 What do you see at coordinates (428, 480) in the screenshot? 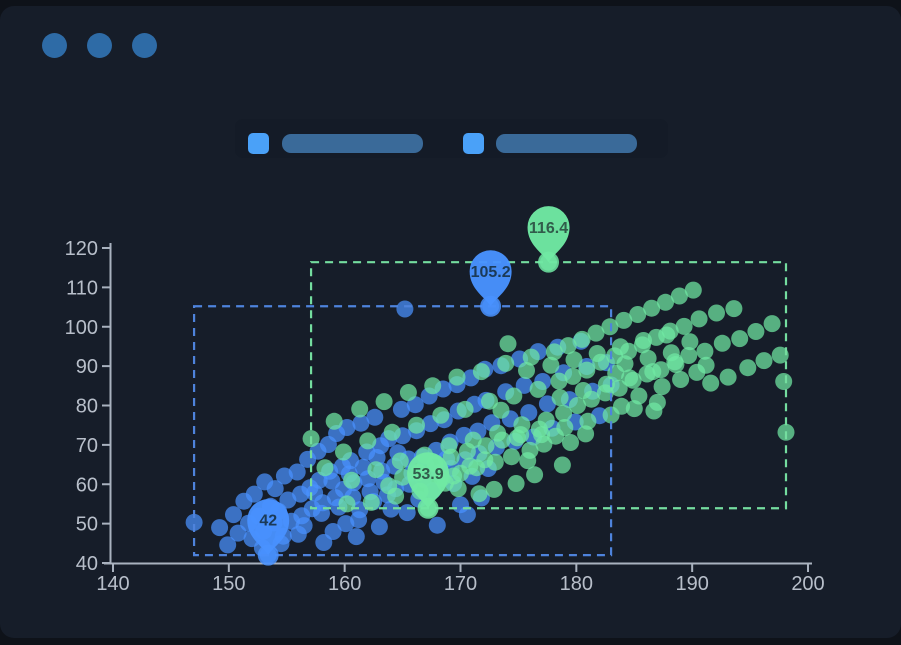
I see `min-pin-series-green` at bounding box center [428, 480].